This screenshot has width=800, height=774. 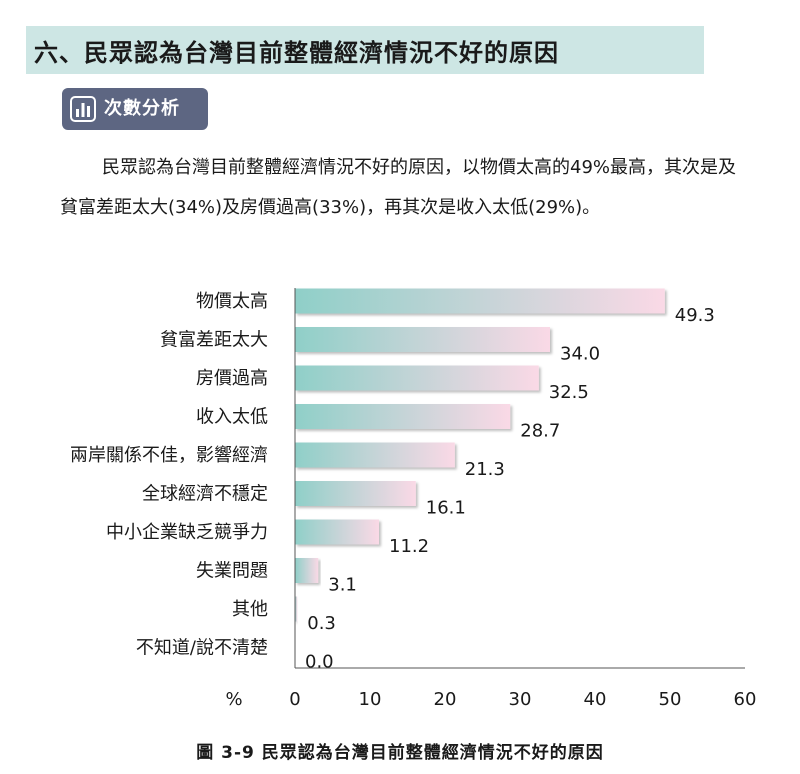 I want to click on category-label: 物價太高, so click(x=232, y=301).